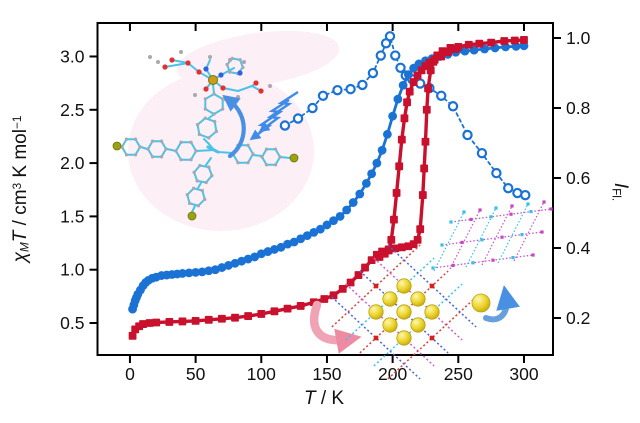 This screenshot has height=423, width=640. I want to click on svg-text: 0.5, so click(72, 323).